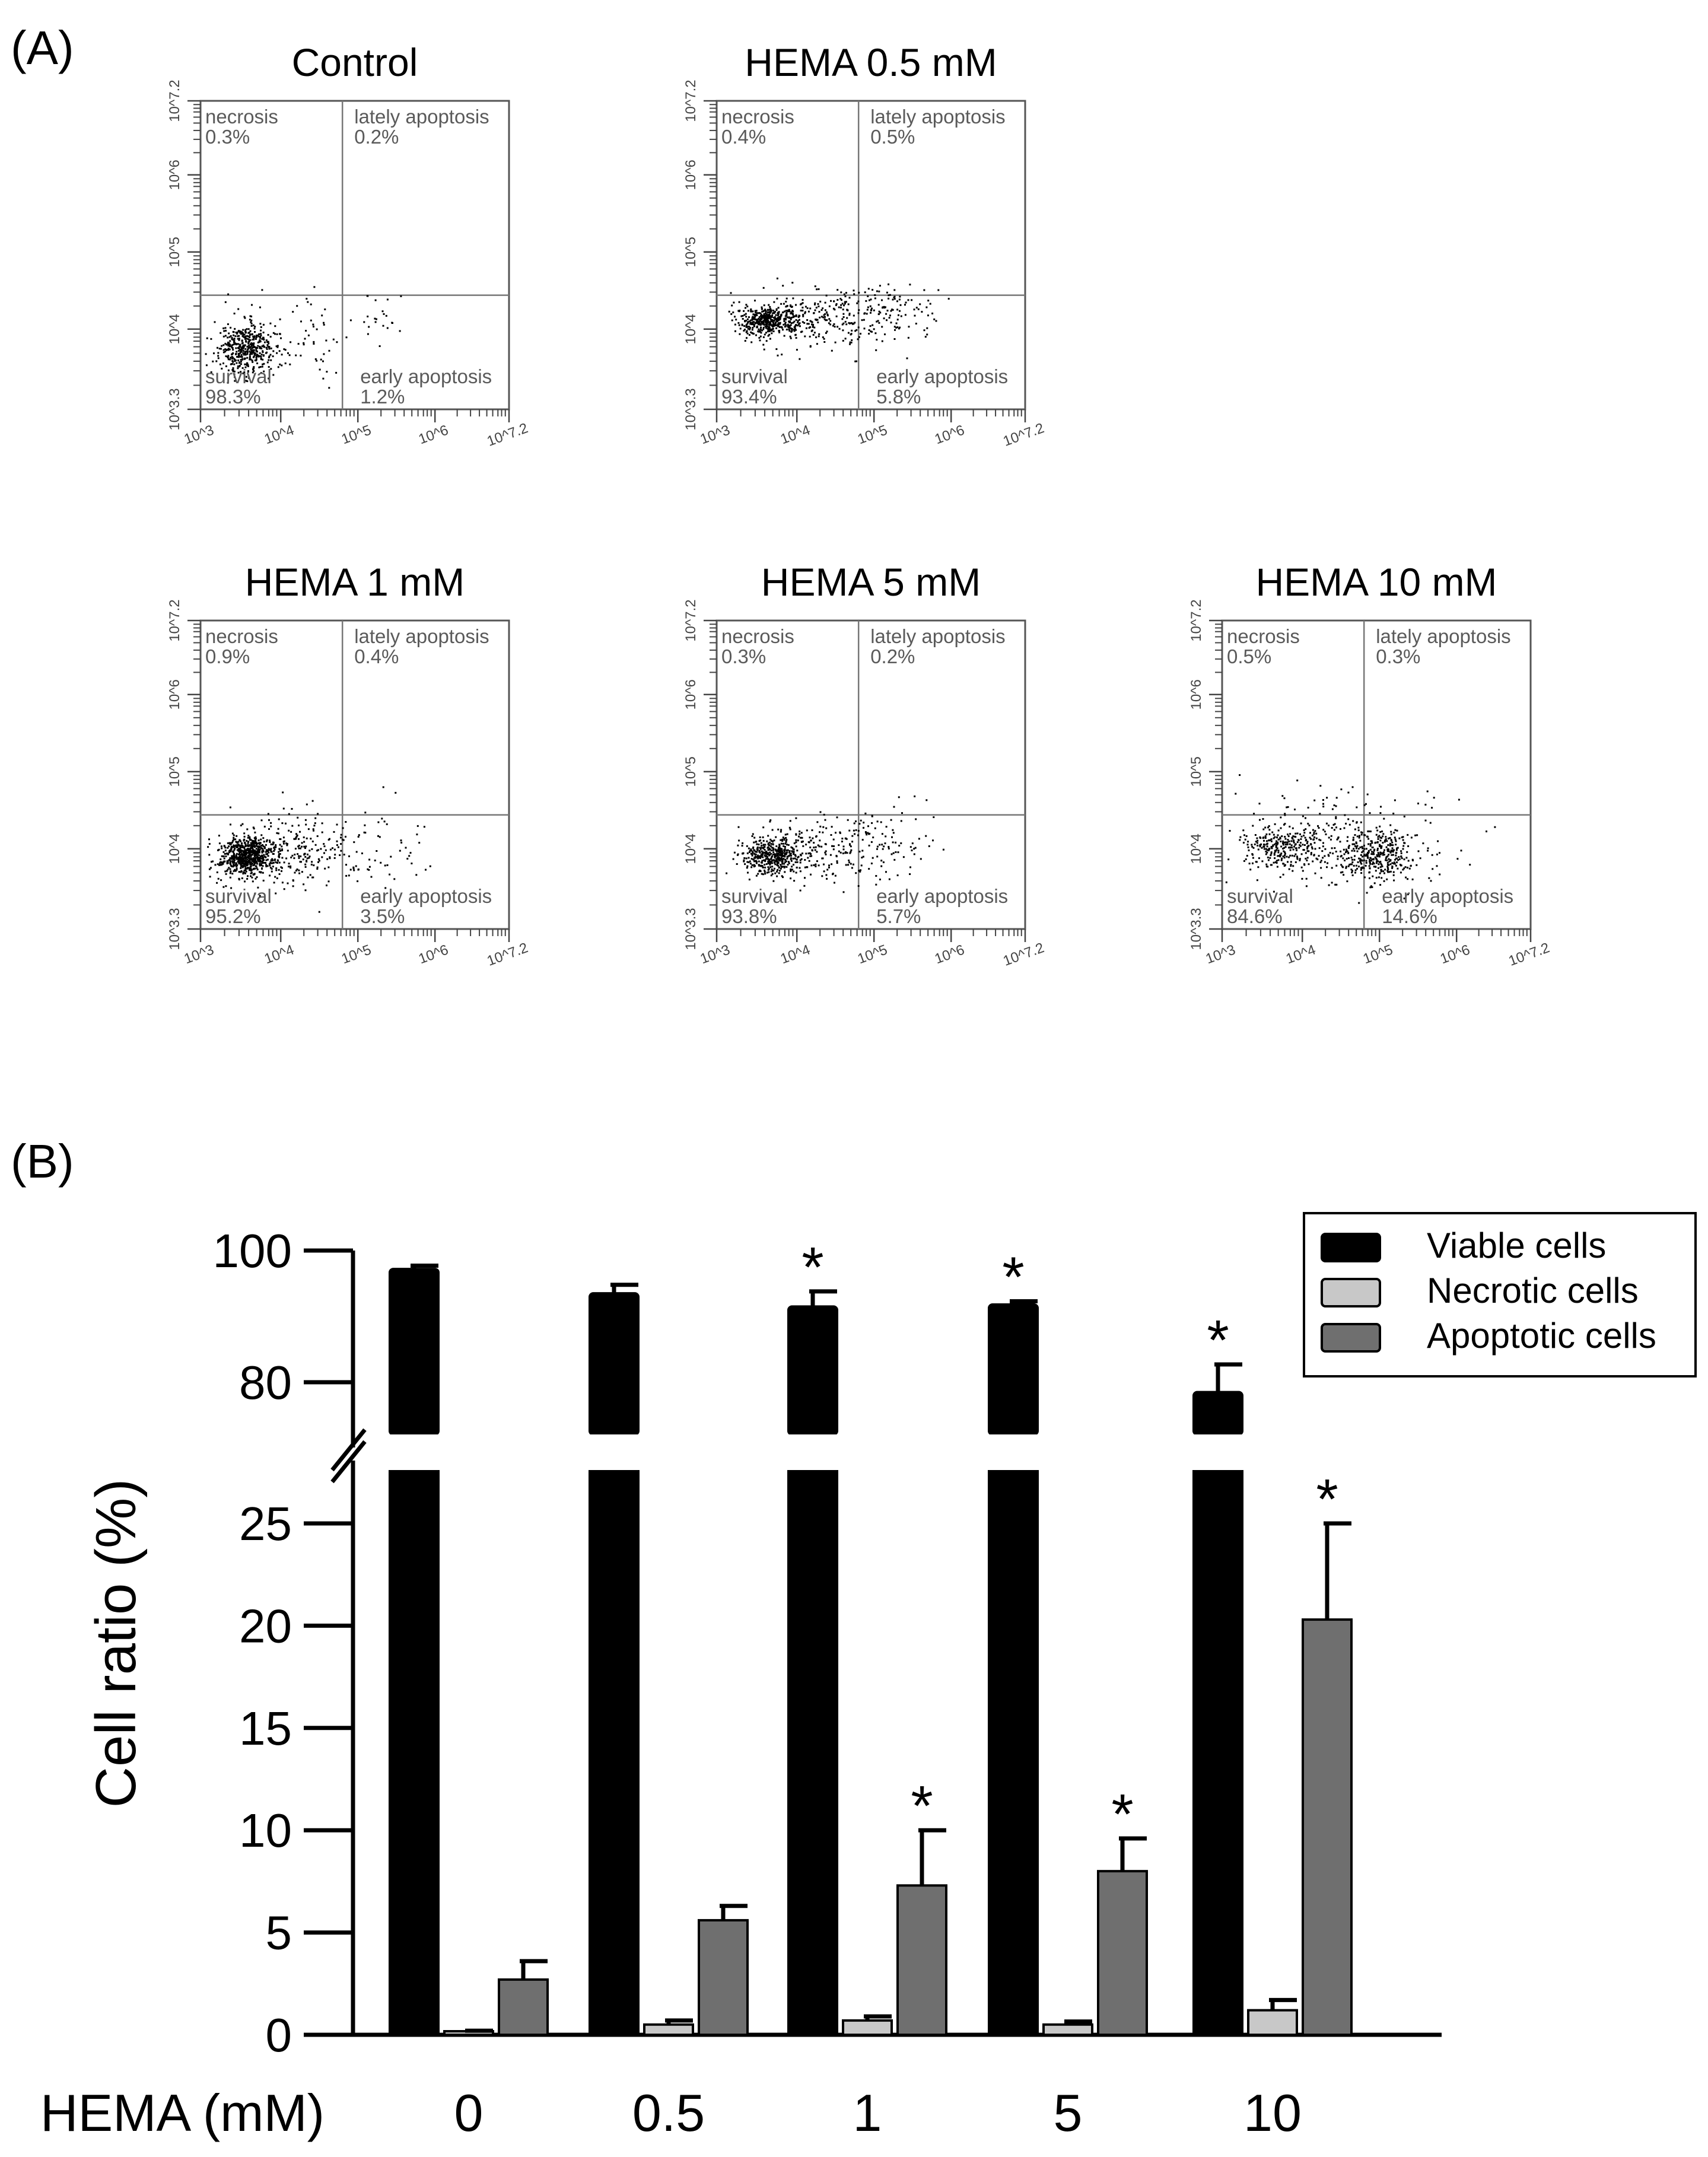 This screenshot has width=1708, height=2157. Describe the element at coordinates (668, 1713) in the screenshot. I see `bar-group-0.5: 0.5` at that location.